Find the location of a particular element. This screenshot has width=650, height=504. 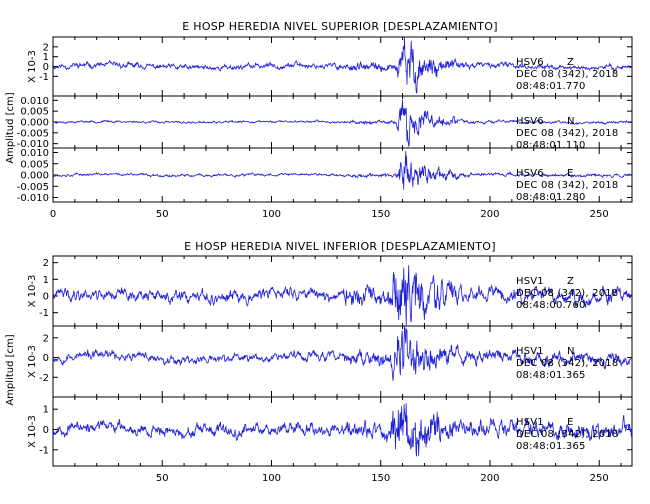

y-axis-label-lower: Amplitud [cm] is located at coordinates (10, 369).